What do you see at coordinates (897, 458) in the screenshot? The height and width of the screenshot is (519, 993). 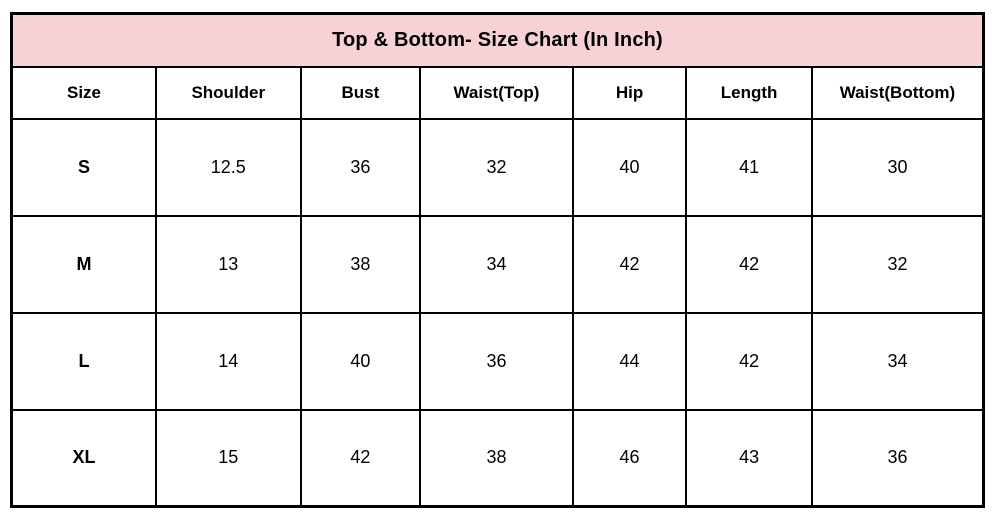 I see `cell-waist-bottom: 36` at bounding box center [897, 458].